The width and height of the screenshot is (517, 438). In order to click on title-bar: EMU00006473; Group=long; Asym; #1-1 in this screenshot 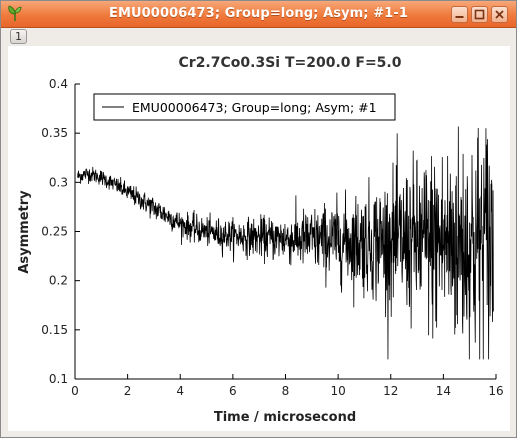, I will do `click(258, 14)`.